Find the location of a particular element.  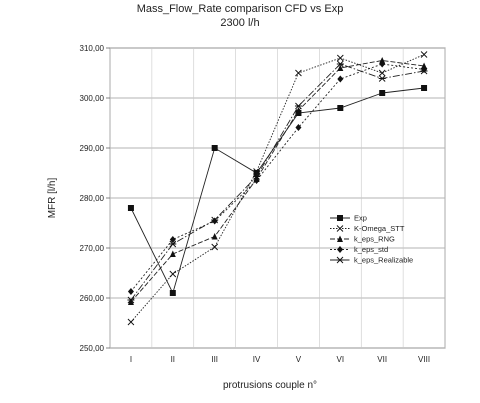

y-tick-label: 290,00 is located at coordinates (92, 148).